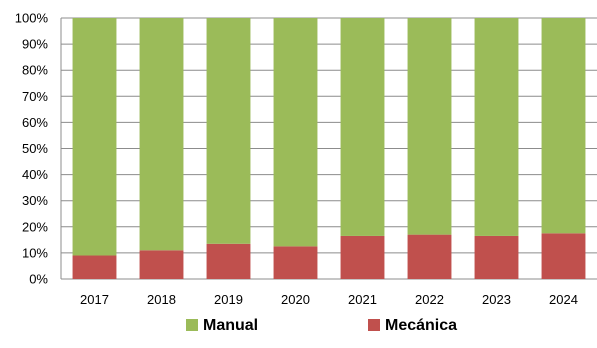  What do you see at coordinates (230, 325) in the screenshot?
I see `legend-label: Manual` at bounding box center [230, 325].